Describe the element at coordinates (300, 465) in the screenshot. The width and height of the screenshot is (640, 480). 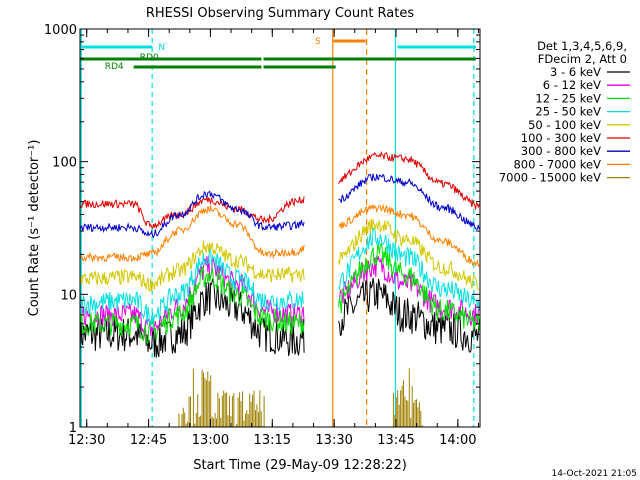
I see `x-axis-label: Start Time (29-May-09 12:28:22)` at that location.